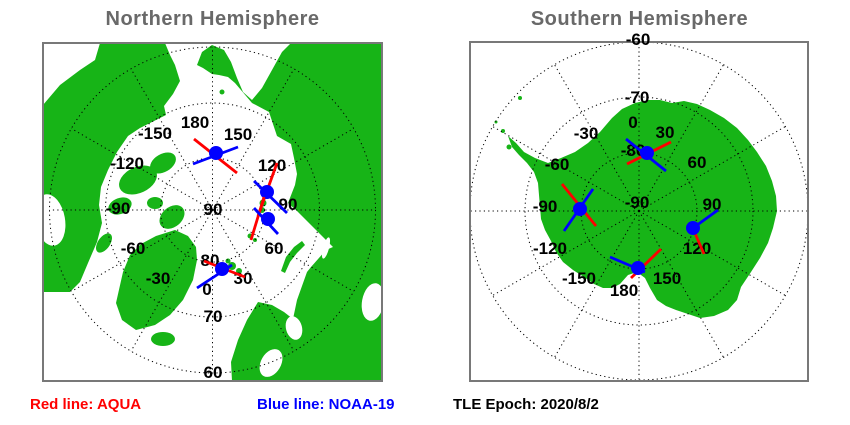 The height and width of the screenshot is (425, 850). I want to click on iceland, so click(163, 339).